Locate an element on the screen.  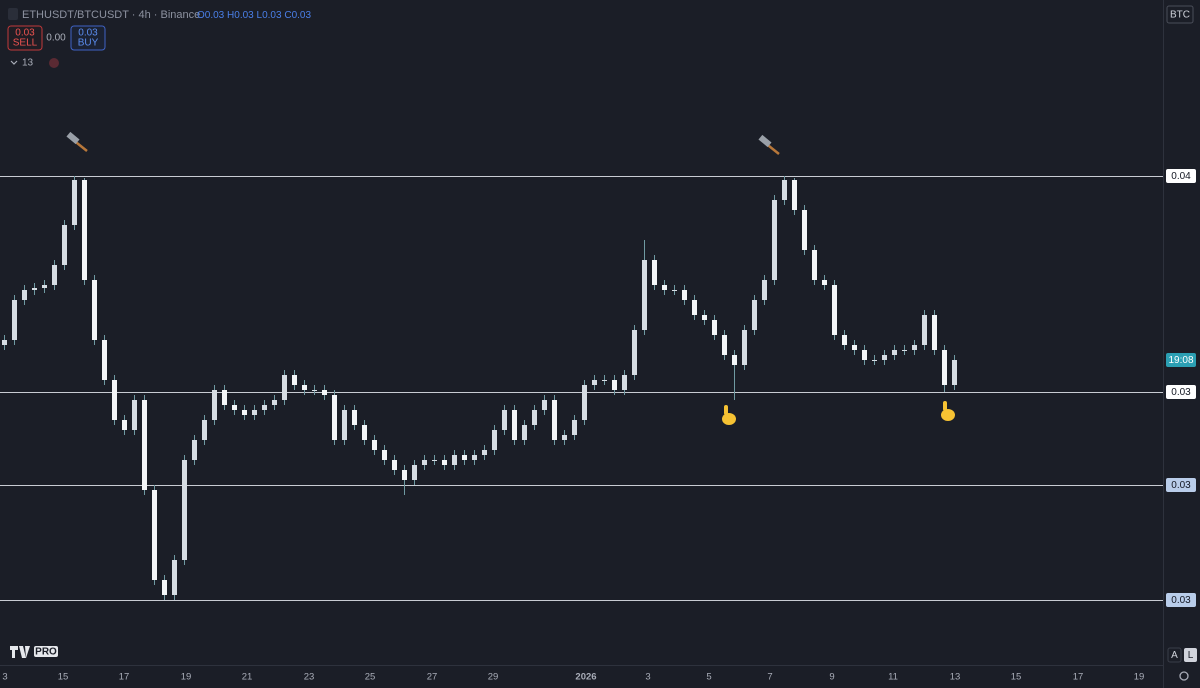
price-label: 0.03 is located at coordinates (1181, 485).